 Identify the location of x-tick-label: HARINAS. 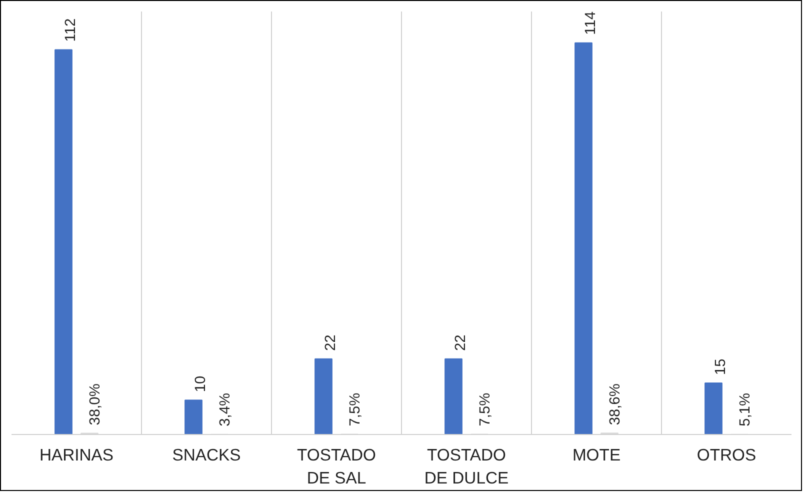
(76, 455).